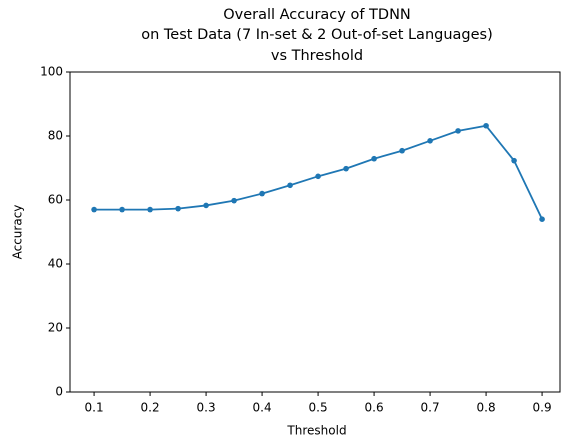 Image resolution: width=561 pixels, height=440 pixels. What do you see at coordinates (262, 408) in the screenshot?
I see `x-tick-label: 0.4` at bounding box center [262, 408].